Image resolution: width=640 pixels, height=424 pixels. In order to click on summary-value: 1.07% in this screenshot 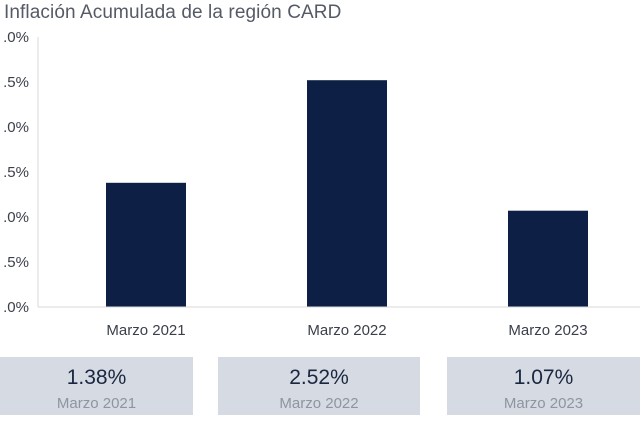, I will do `click(543, 377)`.